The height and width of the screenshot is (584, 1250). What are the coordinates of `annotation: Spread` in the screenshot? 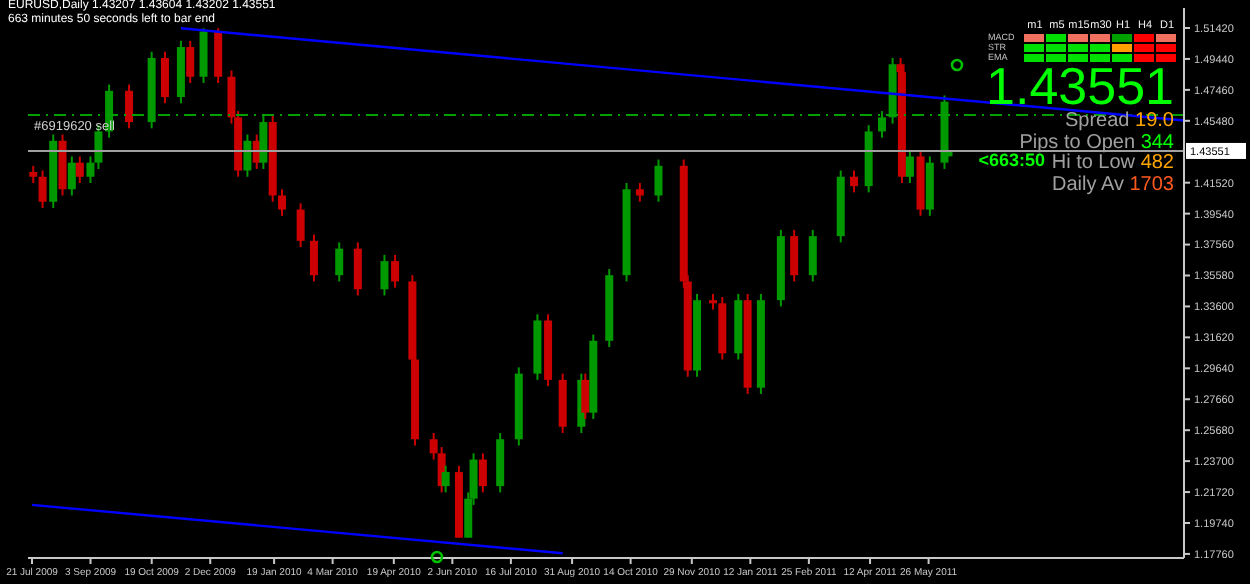 It's located at (1098, 121).